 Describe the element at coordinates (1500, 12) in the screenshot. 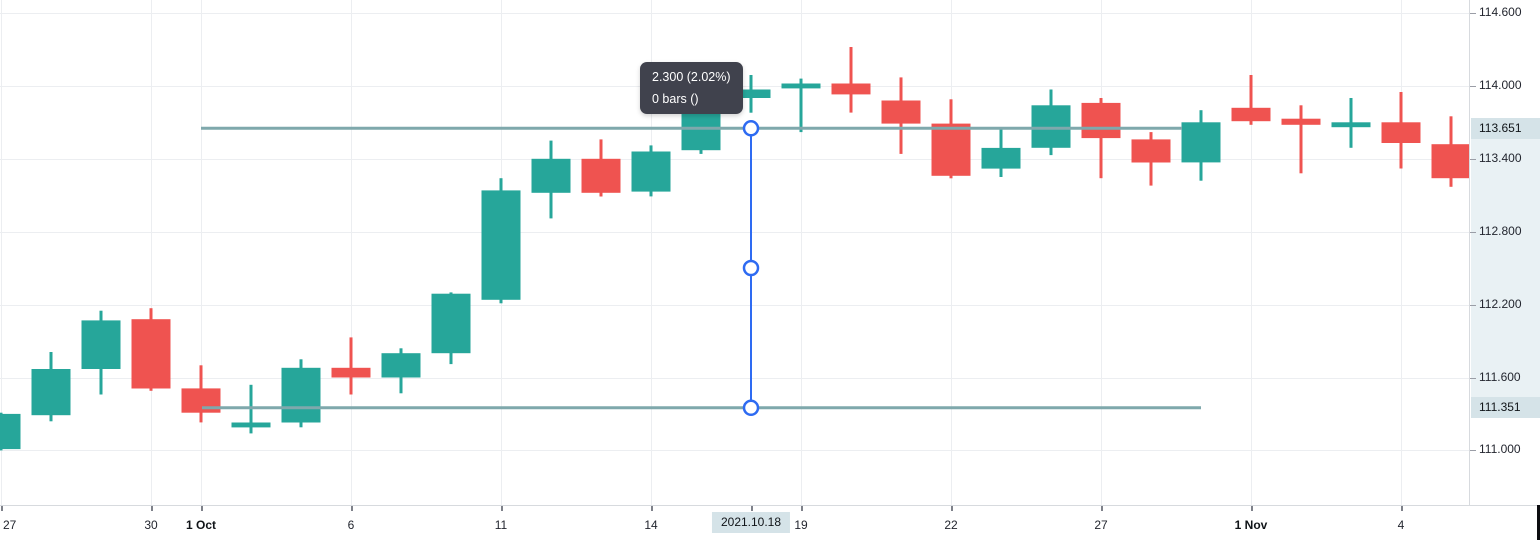

I see `price-tick-label: 114.600` at that location.